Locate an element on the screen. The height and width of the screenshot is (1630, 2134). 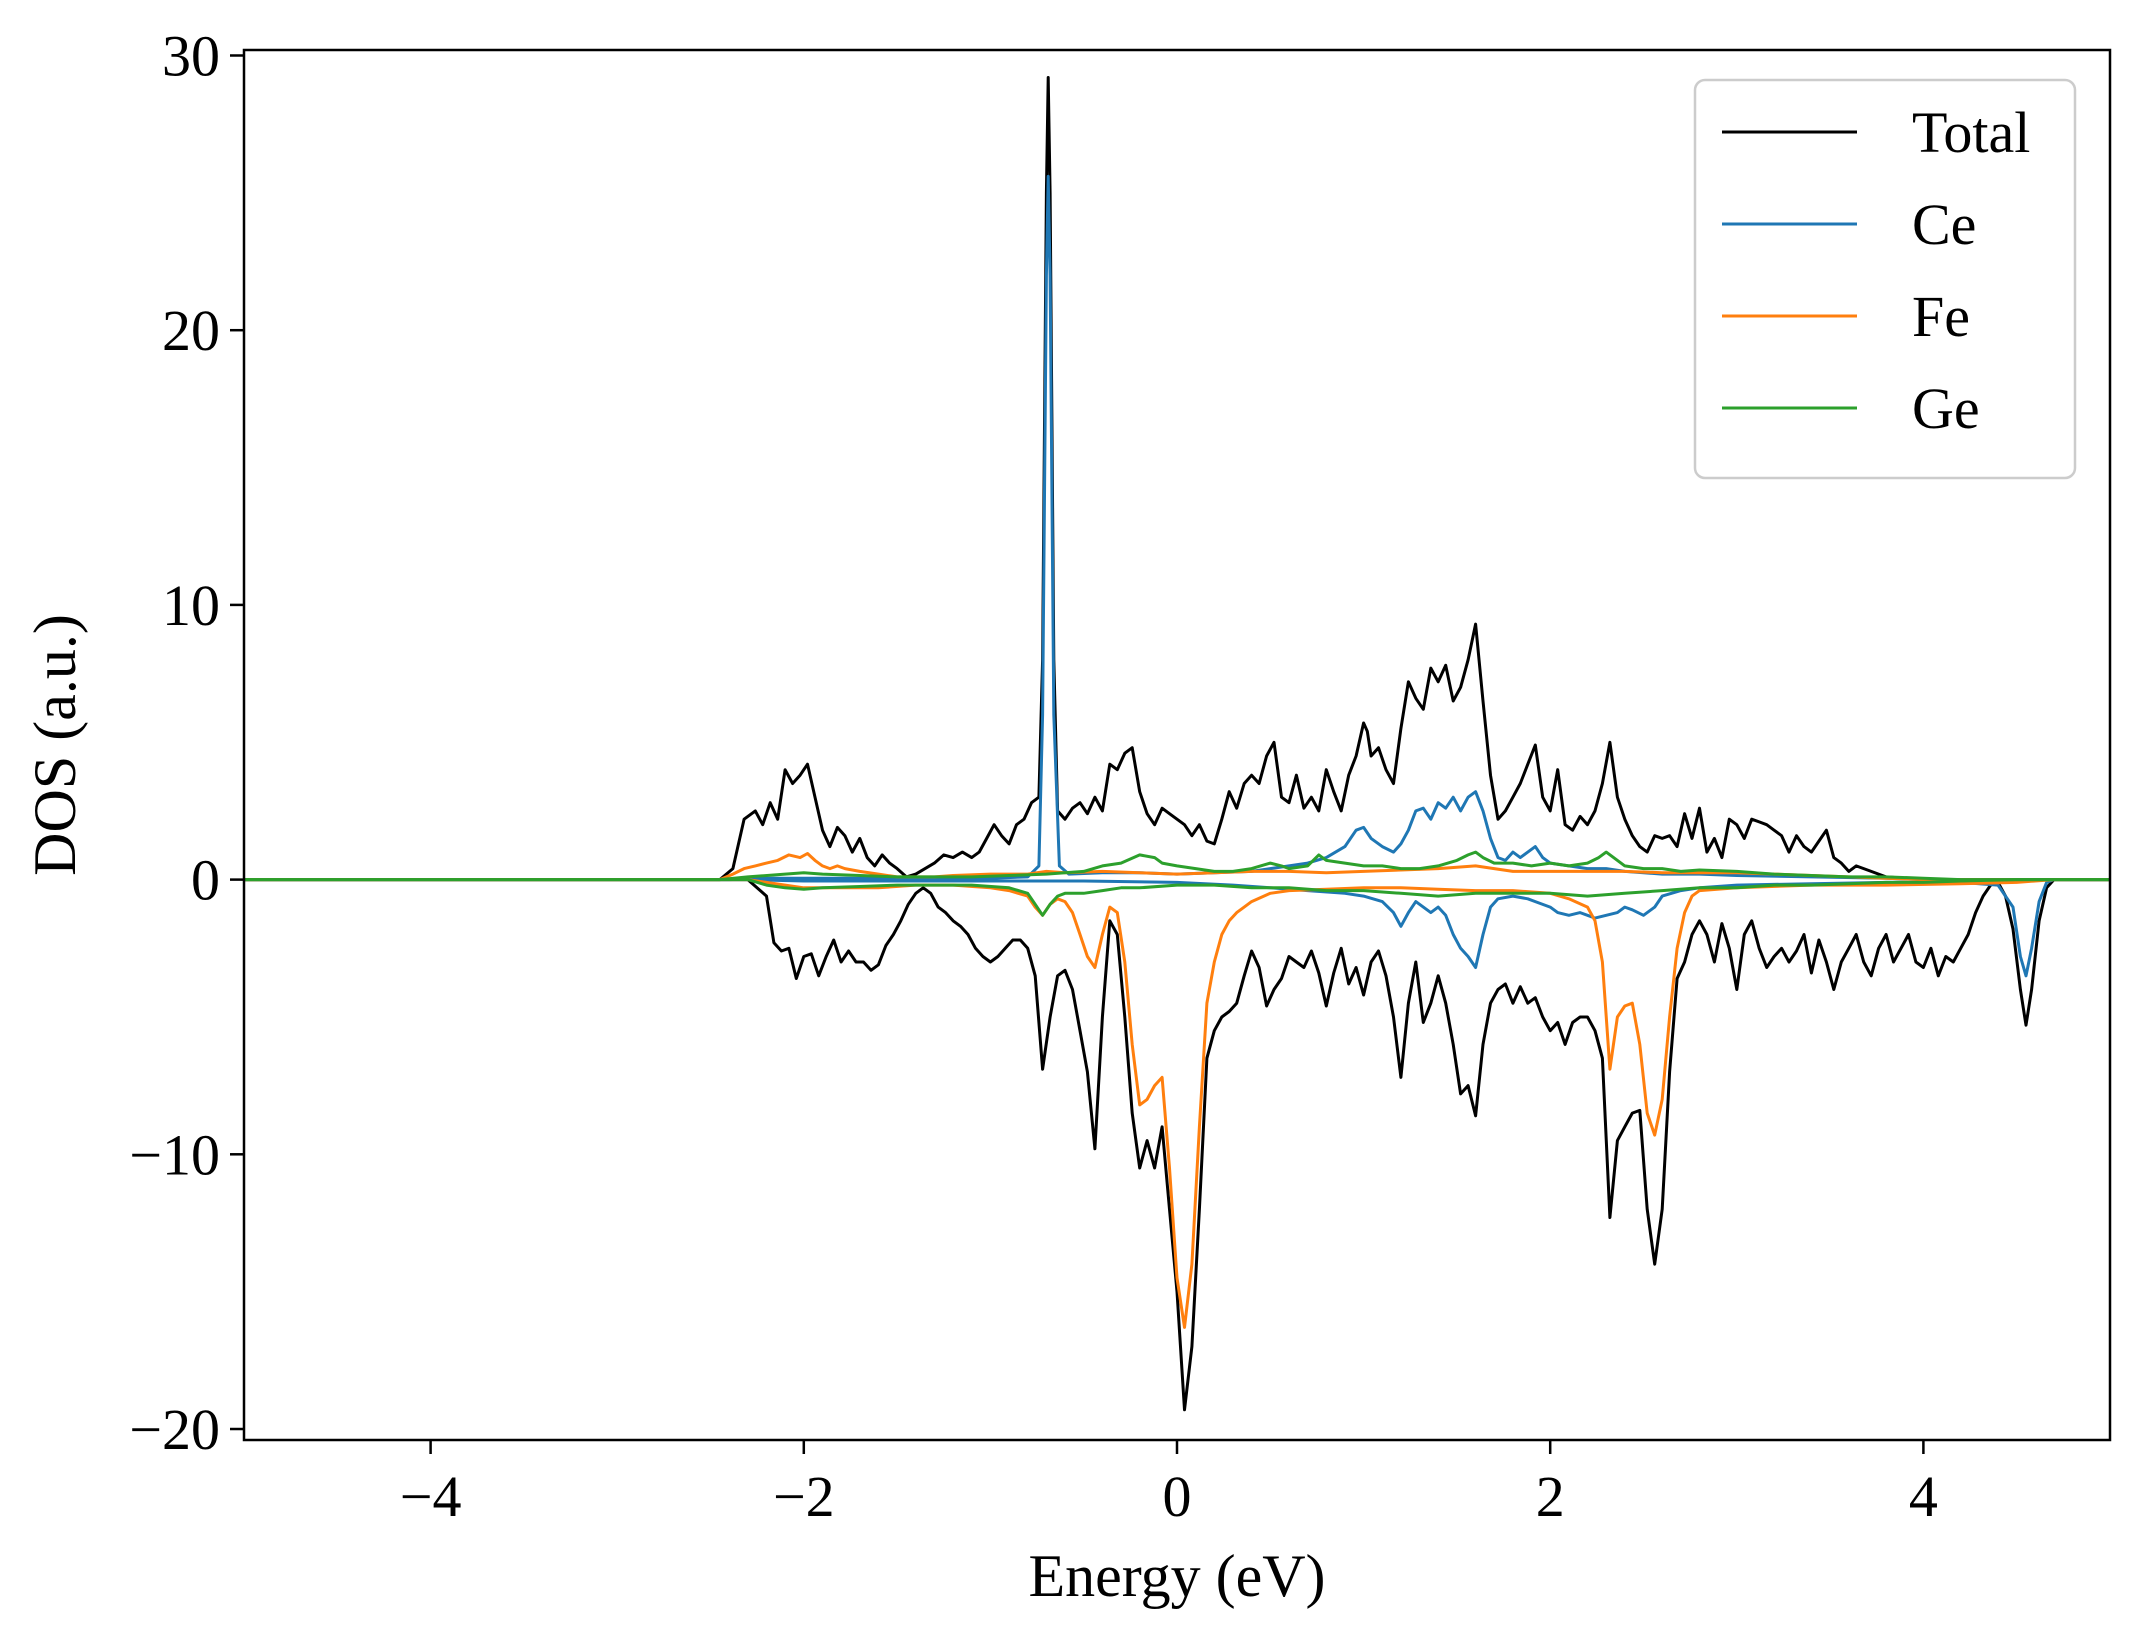
x-axis-title: Energy (eV) is located at coordinates (1176, 1576).